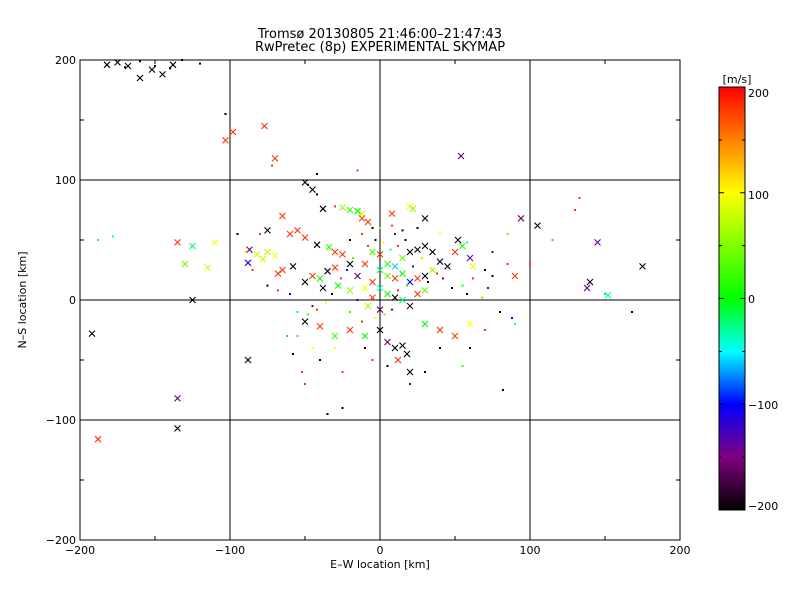 This screenshot has width=800, height=600. I want to click on y-tick-labels: −200 −100 0 100 200, so click(61, 300).